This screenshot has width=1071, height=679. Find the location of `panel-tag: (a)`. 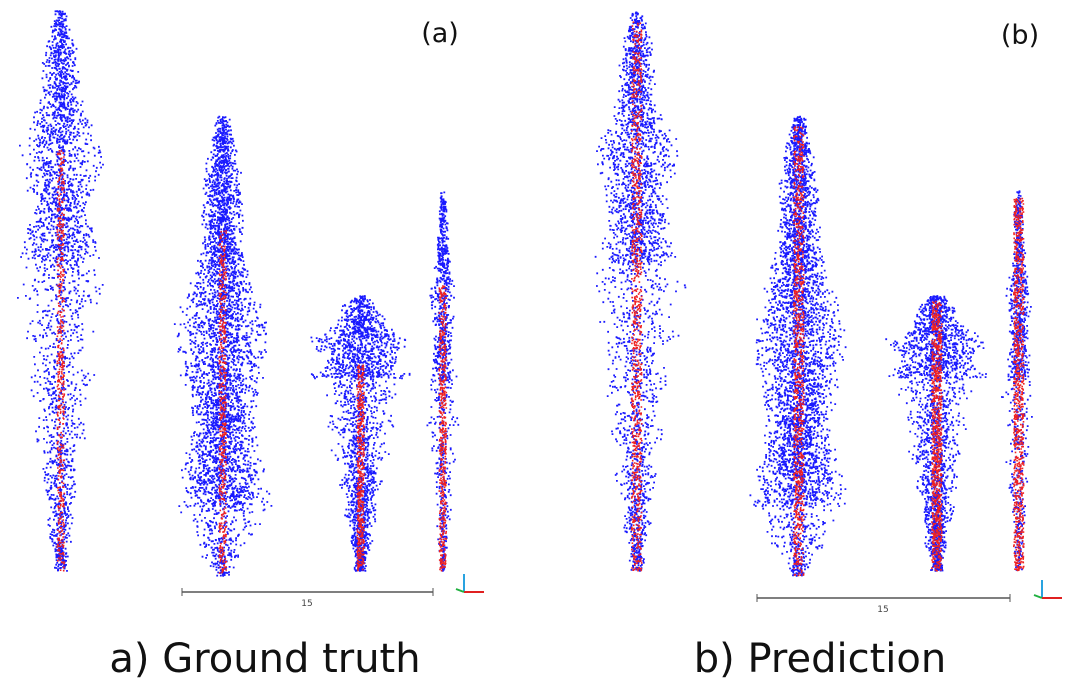

panel-tag: (a) is located at coordinates (440, 33).